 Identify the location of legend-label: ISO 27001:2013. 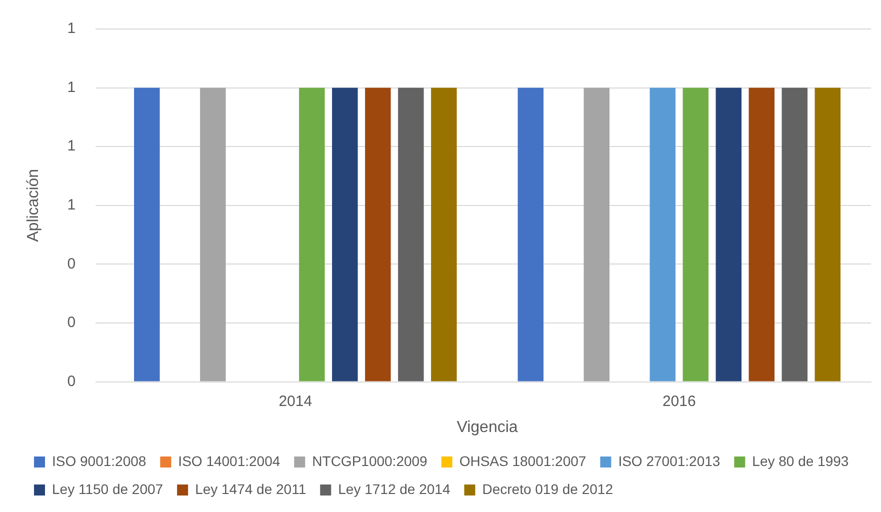
(669, 460).